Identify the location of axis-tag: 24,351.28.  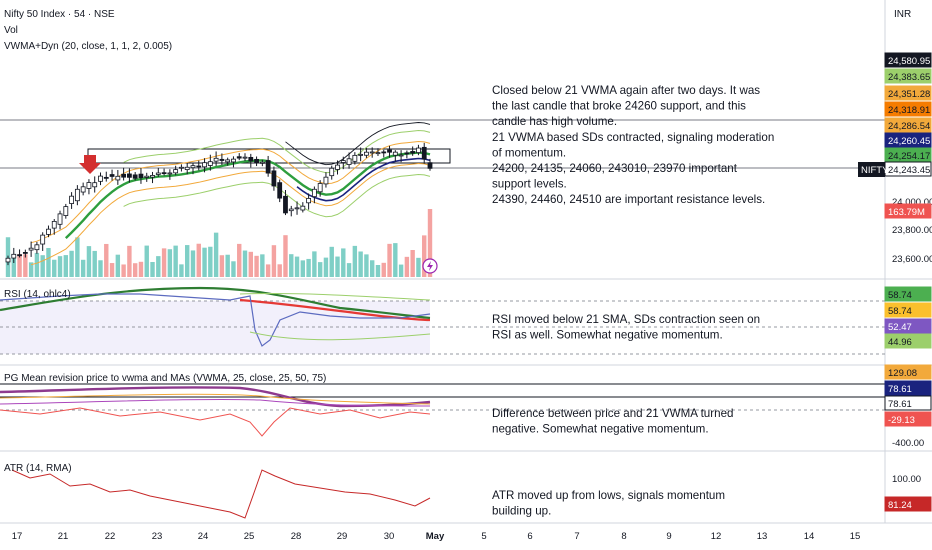
(909, 94).